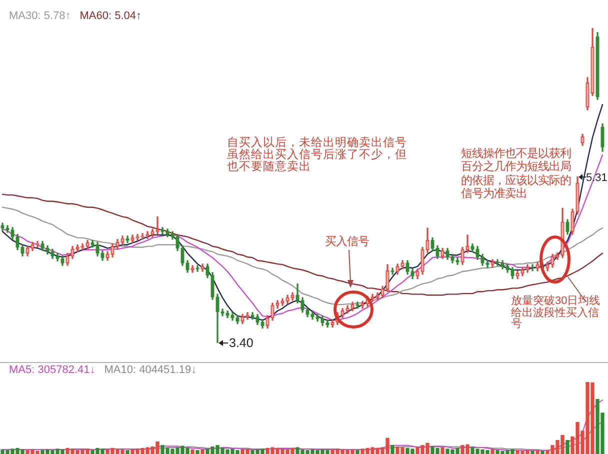 The image size is (608, 454). Describe the element at coordinates (111, 16) in the screenshot. I see `text: MA60: 5.04↑` at that location.